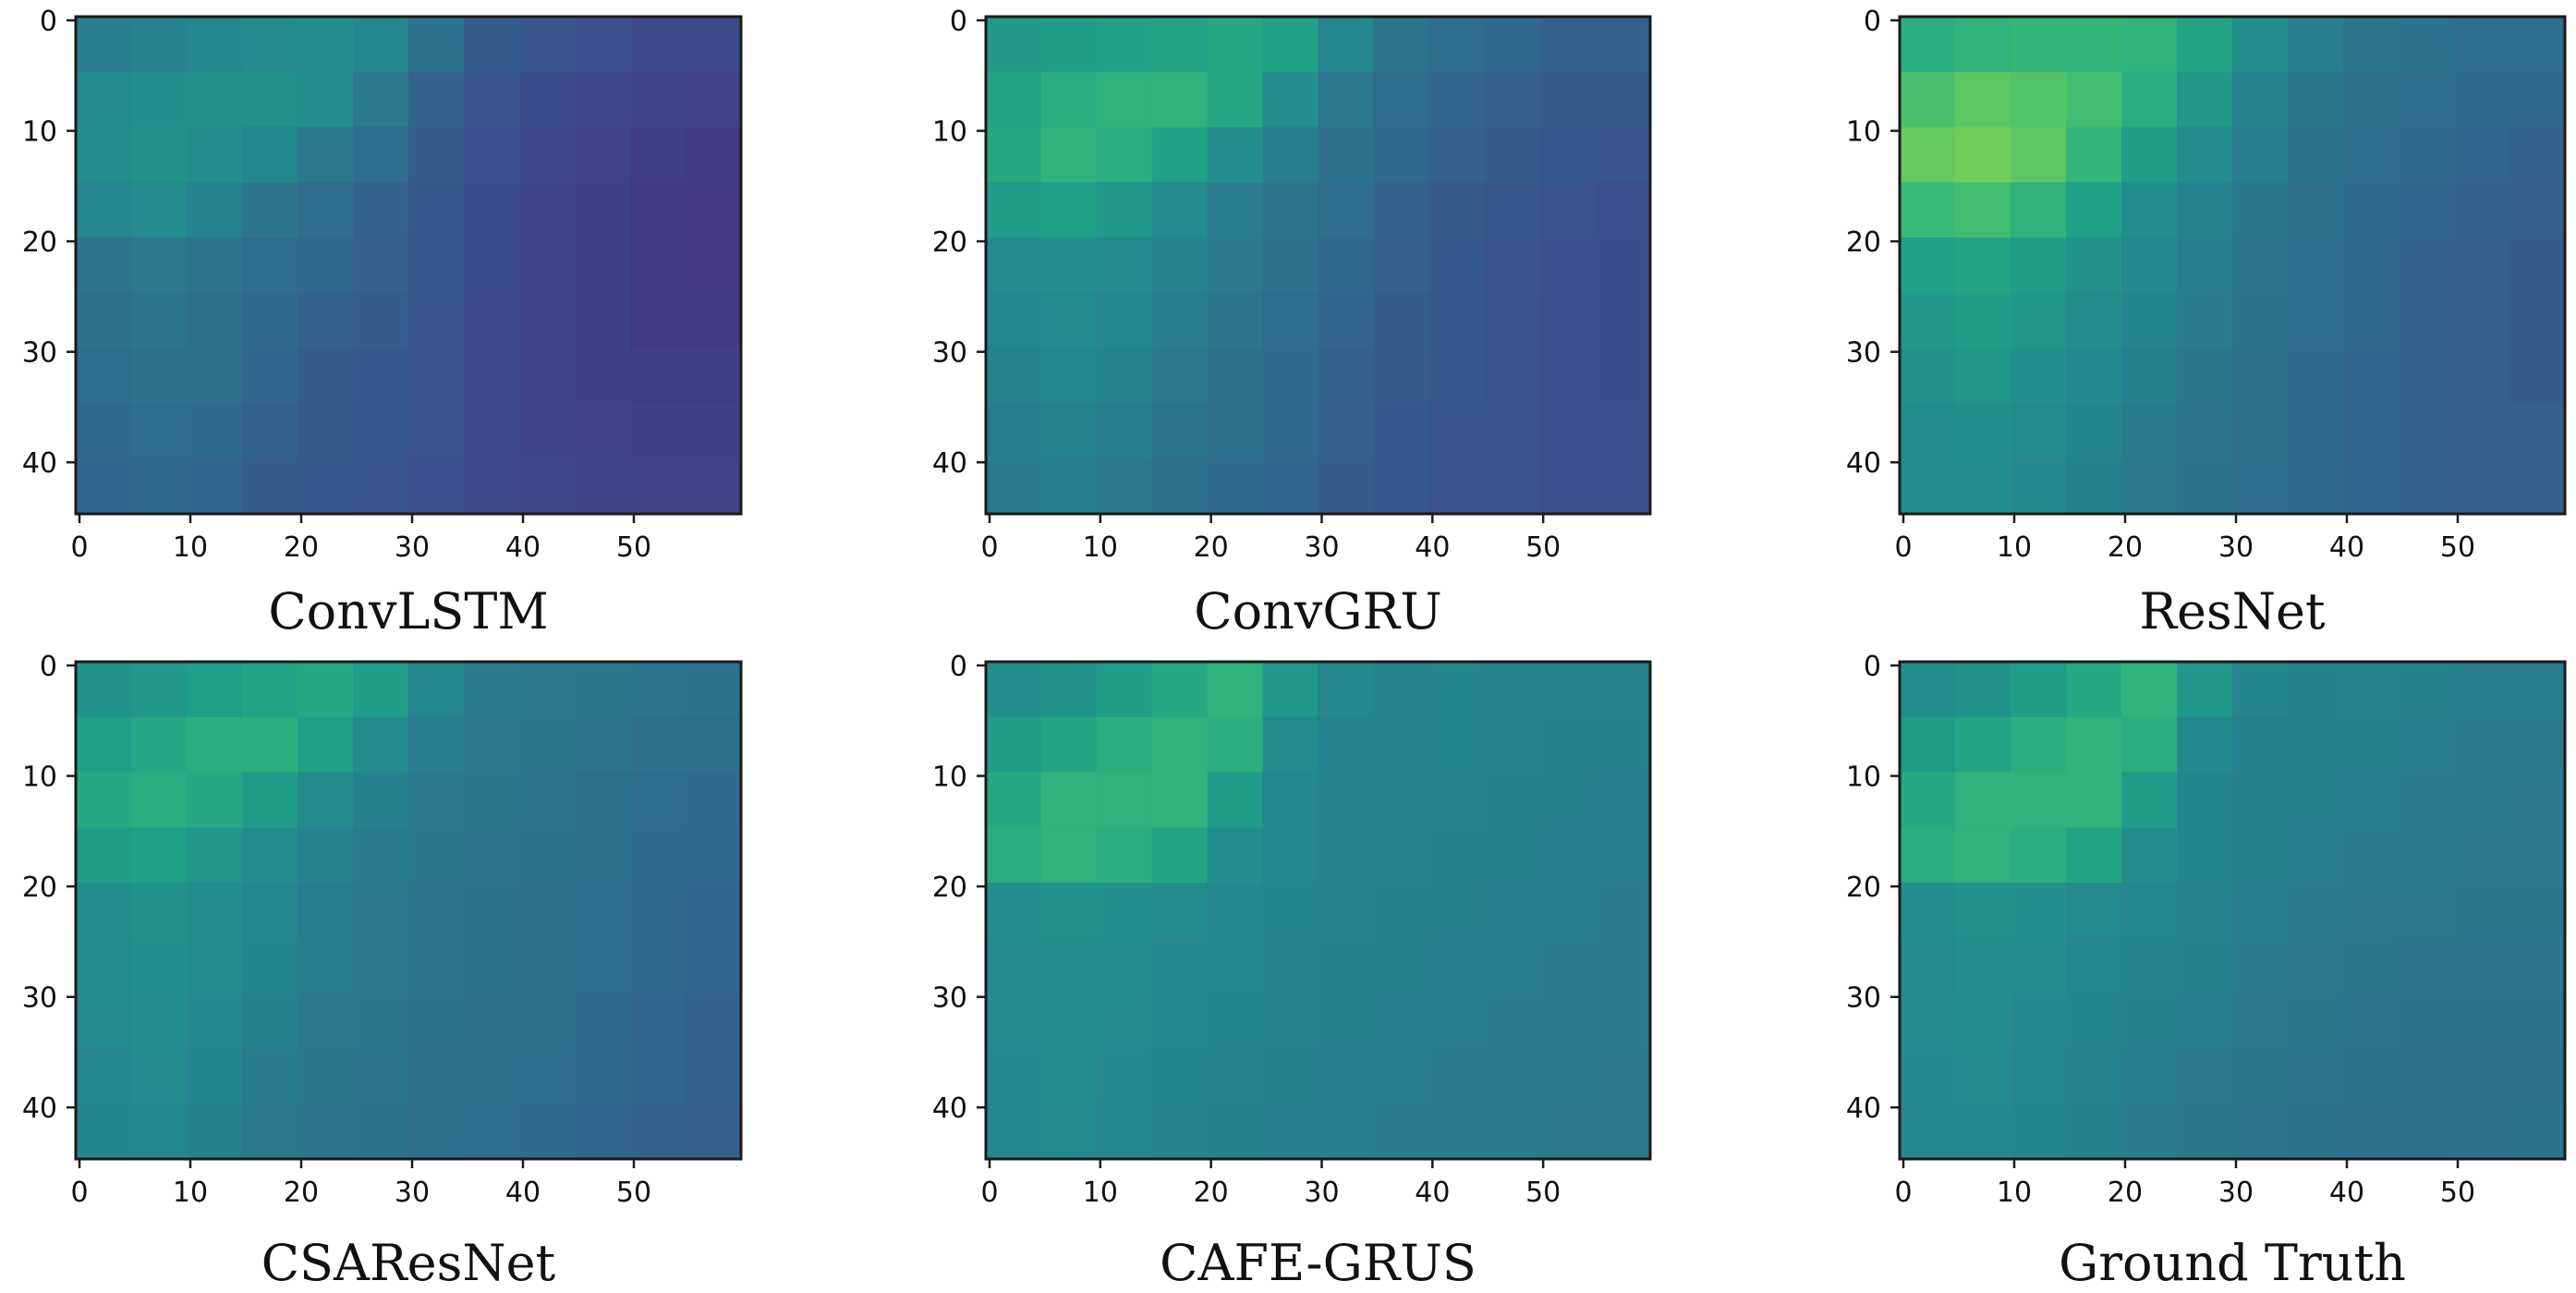 Image resolution: width=2576 pixels, height=1293 pixels. I want to click on heatmap-cells, so click(2233, 911).